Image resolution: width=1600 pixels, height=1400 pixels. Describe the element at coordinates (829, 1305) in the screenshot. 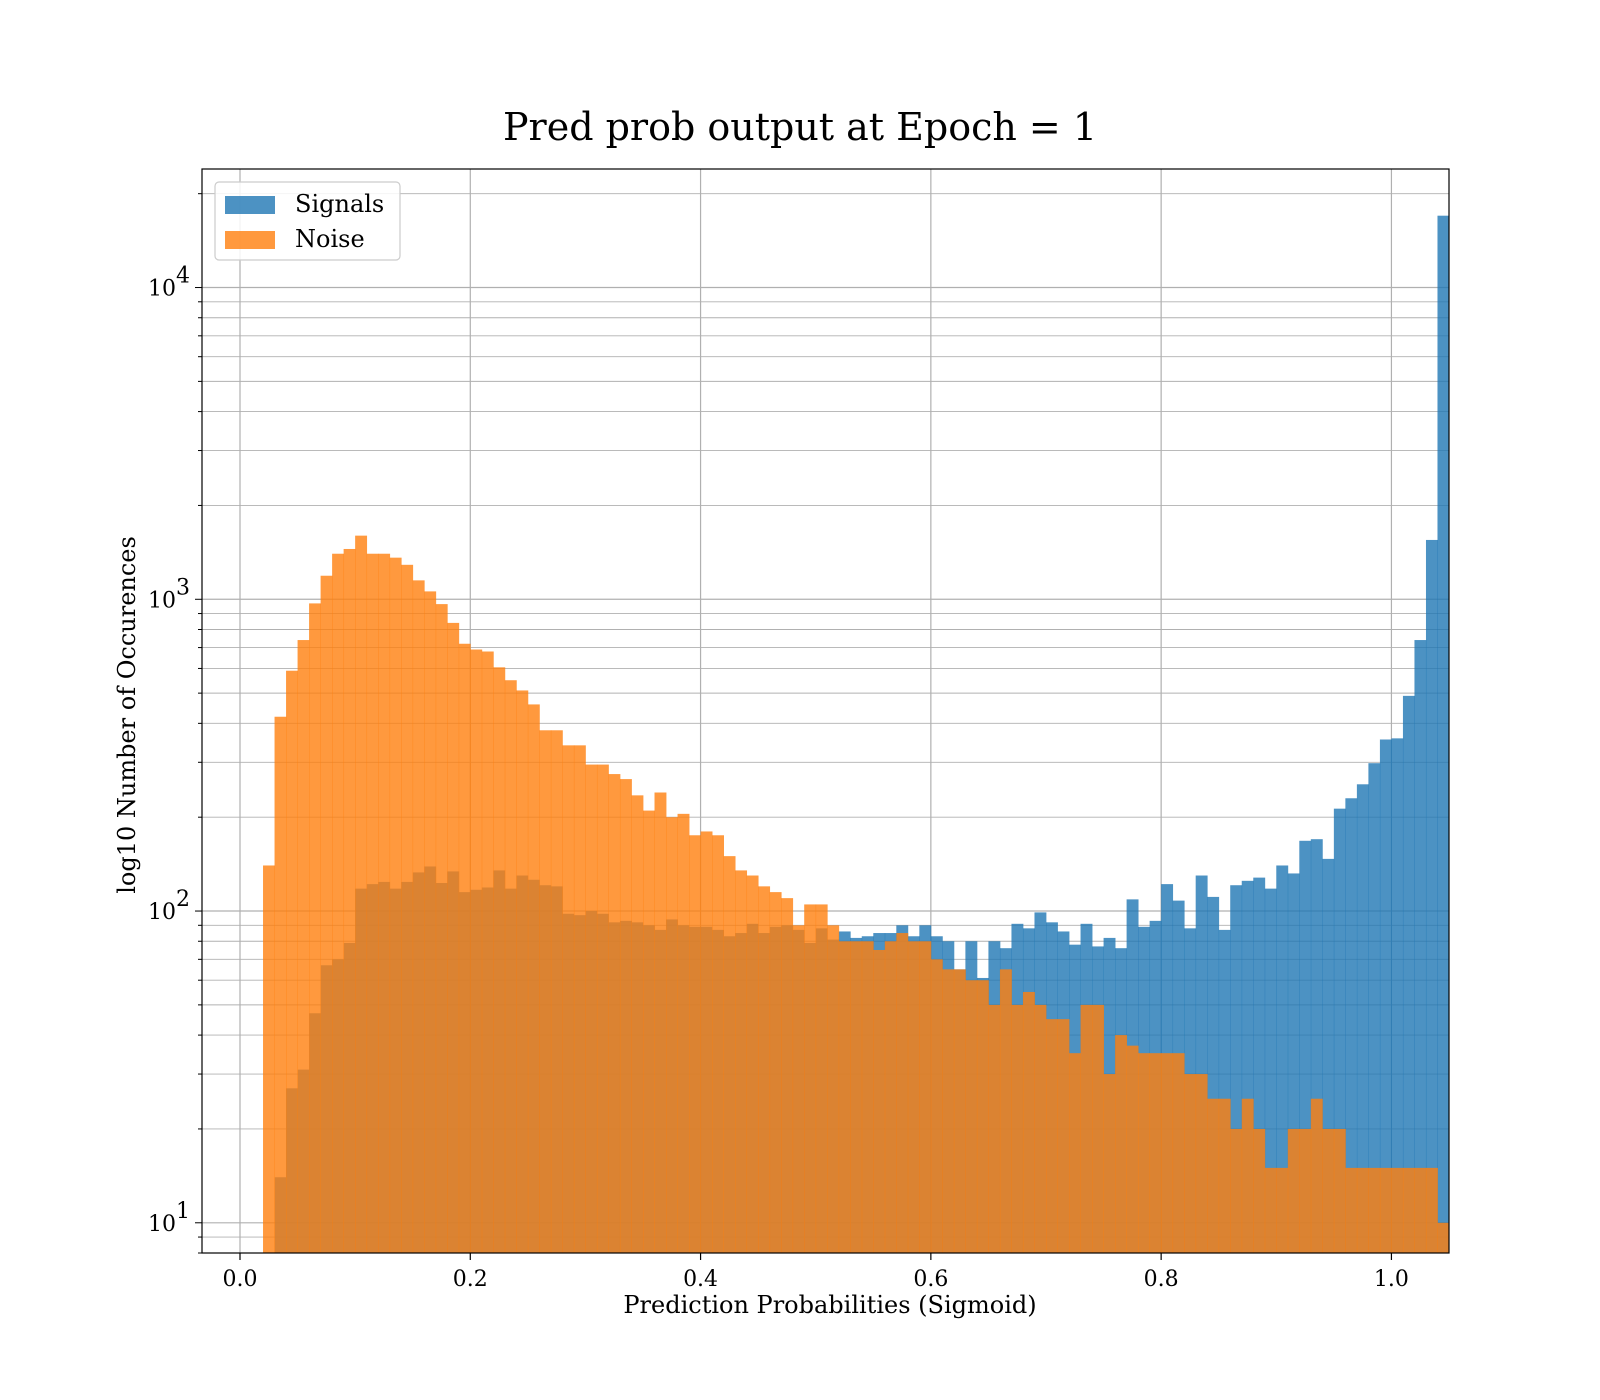

I see `x-axis-label: Prediction Probabilities (Sigmoid)` at that location.